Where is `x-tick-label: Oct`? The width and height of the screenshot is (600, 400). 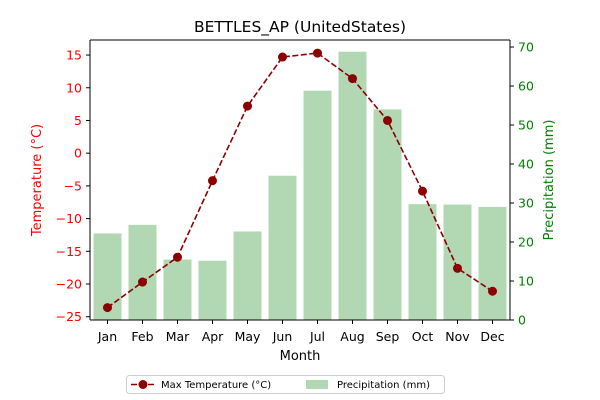
x-tick-label: Oct is located at coordinates (423, 336).